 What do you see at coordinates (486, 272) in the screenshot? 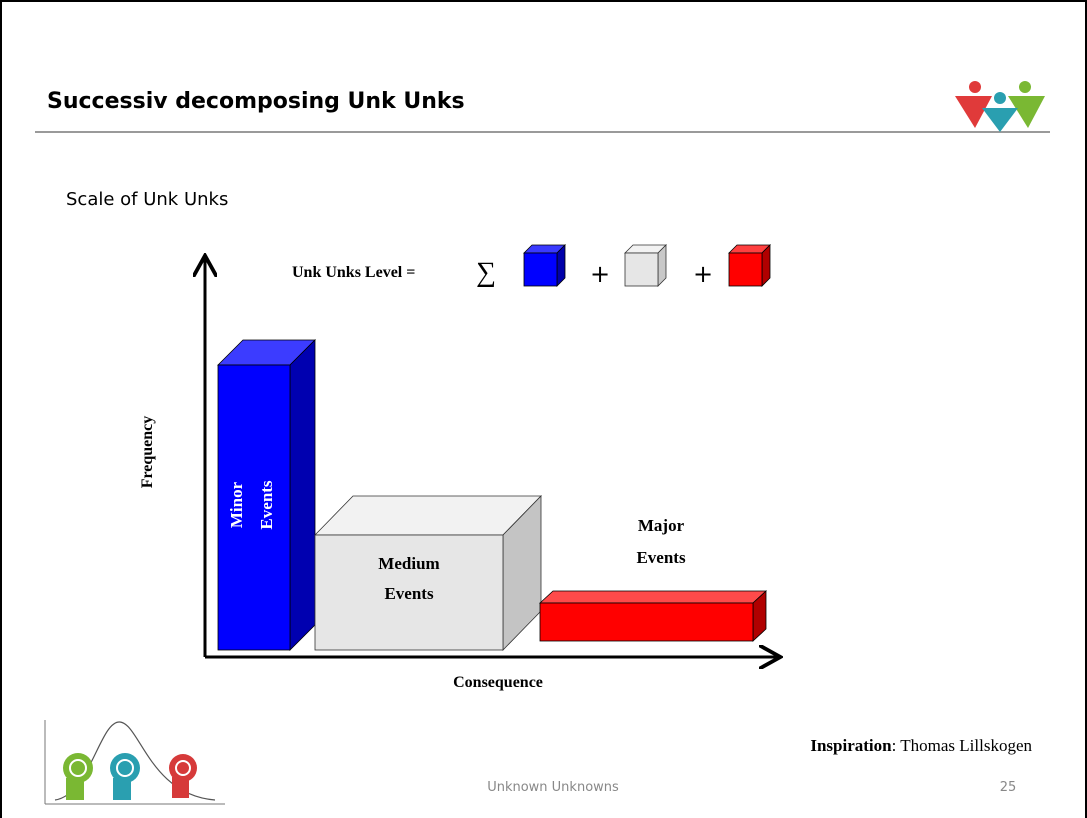
I see `formula-sum: ∑` at bounding box center [486, 272].